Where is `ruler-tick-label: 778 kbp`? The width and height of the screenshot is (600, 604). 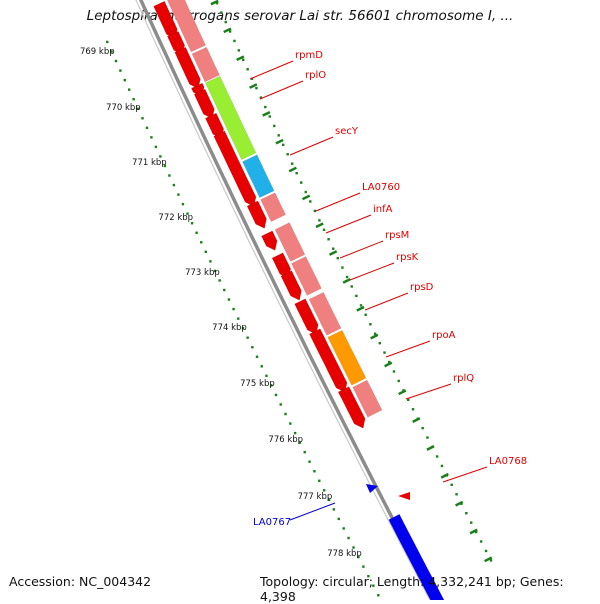 ruler-tick-label: 778 kbp is located at coordinates (344, 554).